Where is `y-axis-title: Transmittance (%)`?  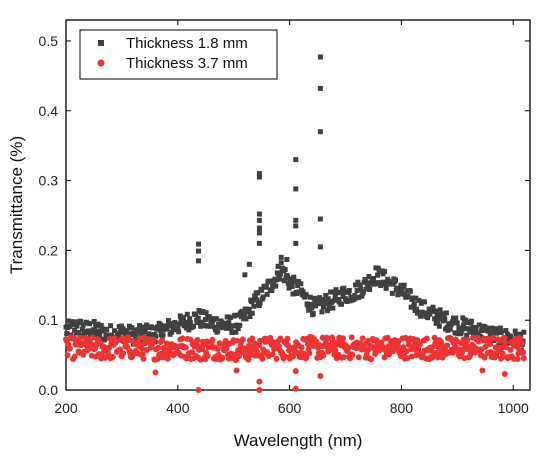 y-axis-title: Transmittance (%) is located at coordinates (16, 205).